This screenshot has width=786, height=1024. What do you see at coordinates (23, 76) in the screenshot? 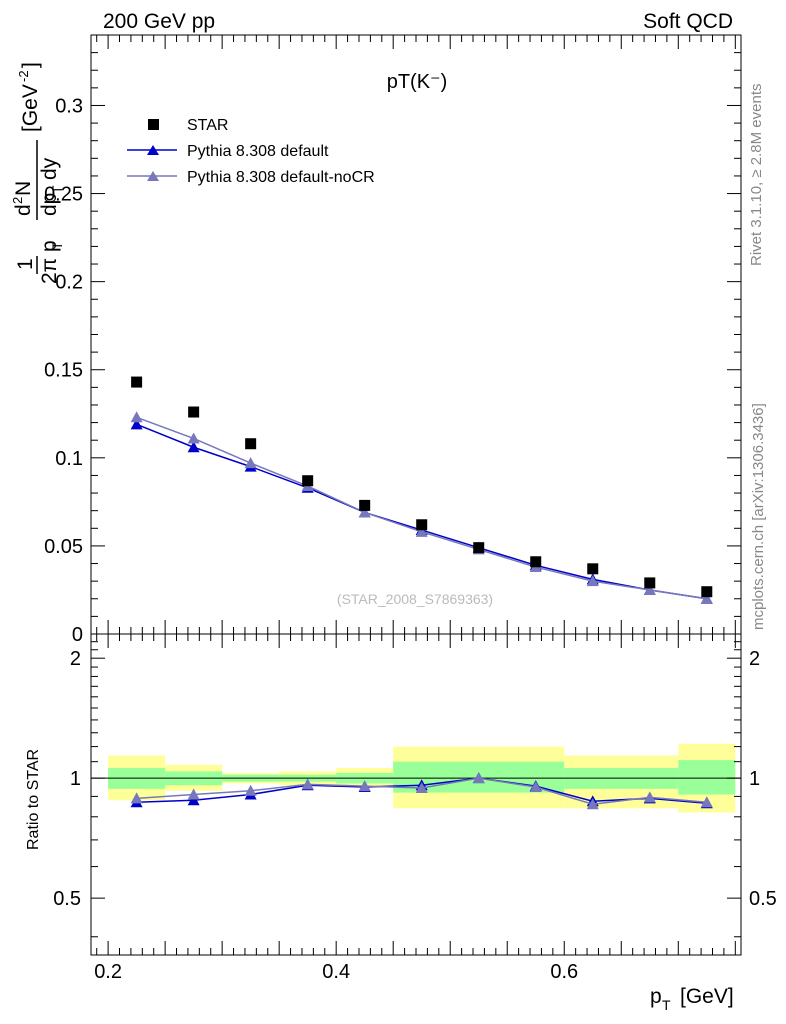
I see `svg-text: -2` at bounding box center [23, 76].